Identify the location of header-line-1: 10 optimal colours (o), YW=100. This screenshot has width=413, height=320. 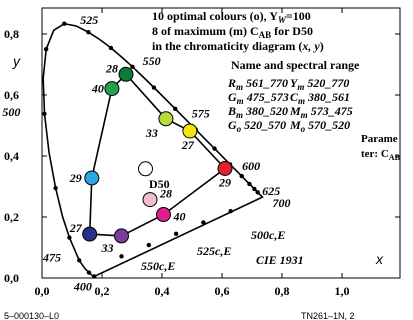
(231, 17).